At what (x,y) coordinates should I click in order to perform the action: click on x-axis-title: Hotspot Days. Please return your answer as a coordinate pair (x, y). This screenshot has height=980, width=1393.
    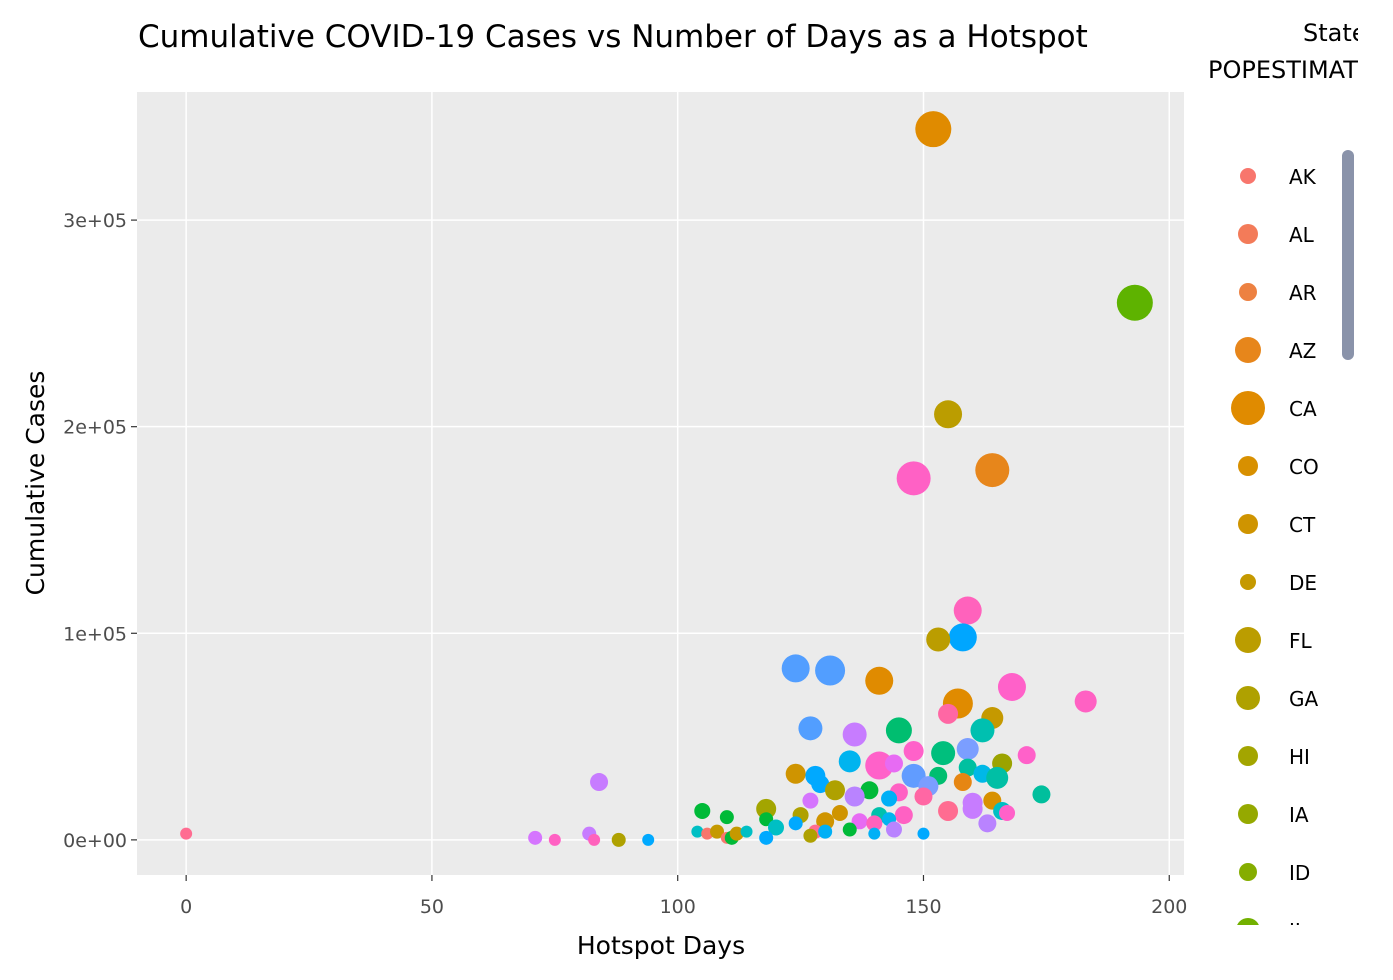
    Looking at the image, I should click on (661, 945).